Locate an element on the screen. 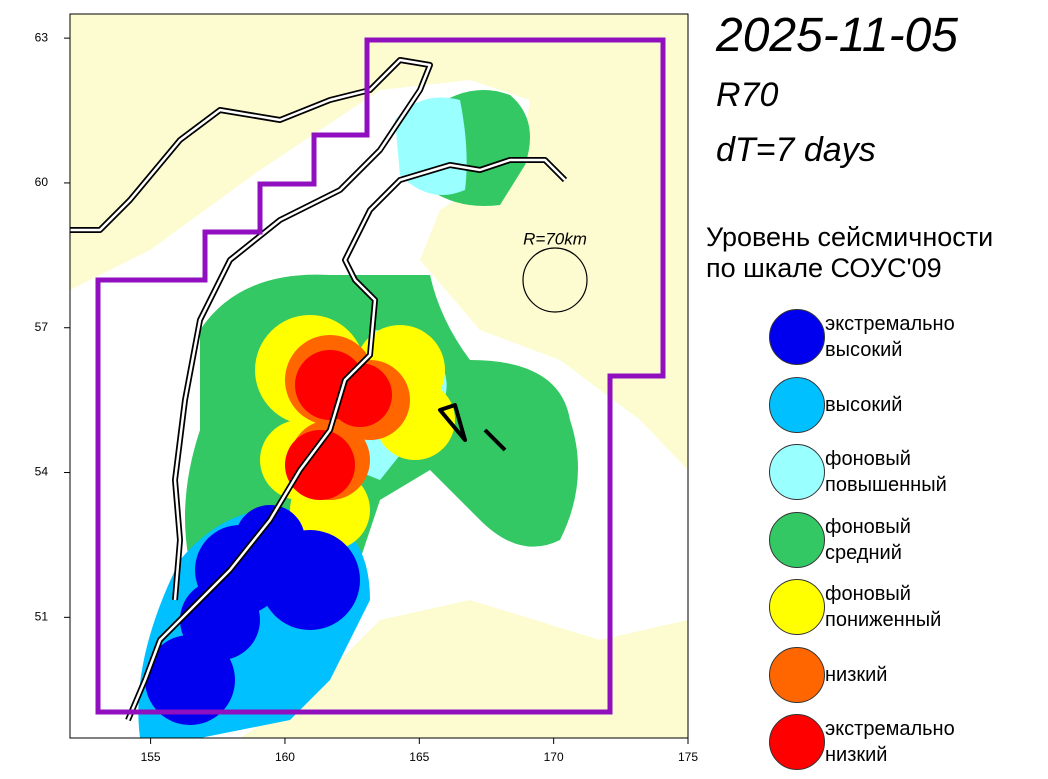 The image size is (1048, 779). date-title: 2025-11-05 is located at coordinates (837, 35).